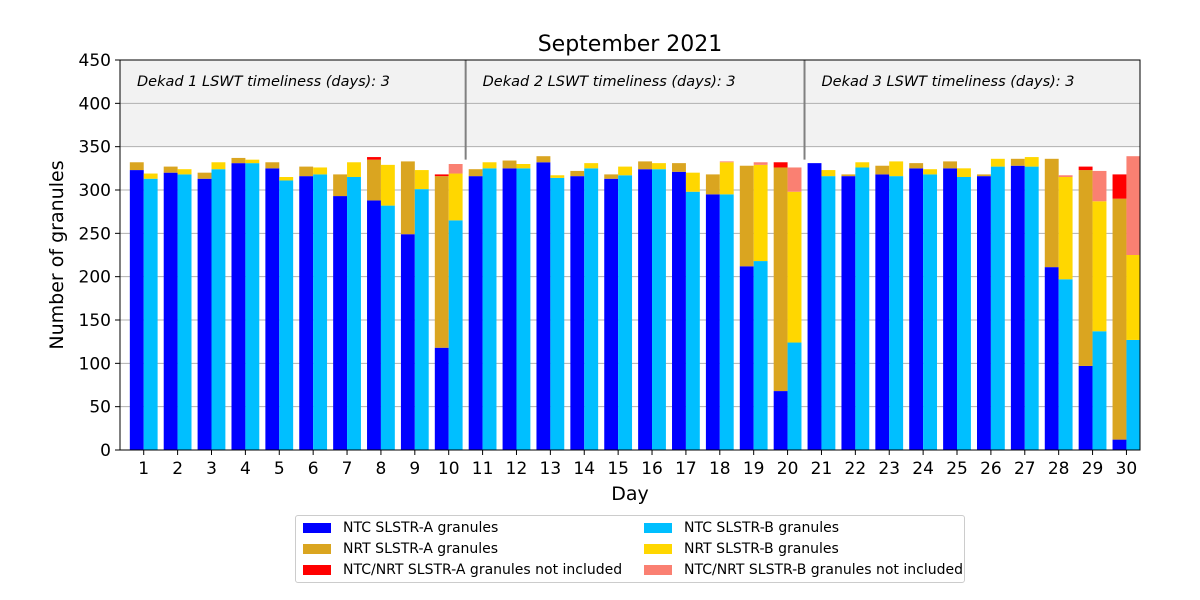 The width and height of the screenshot is (1200, 600). What do you see at coordinates (95, 234) in the screenshot?
I see `y-tick-label: 250` at bounding box center [95, 234].